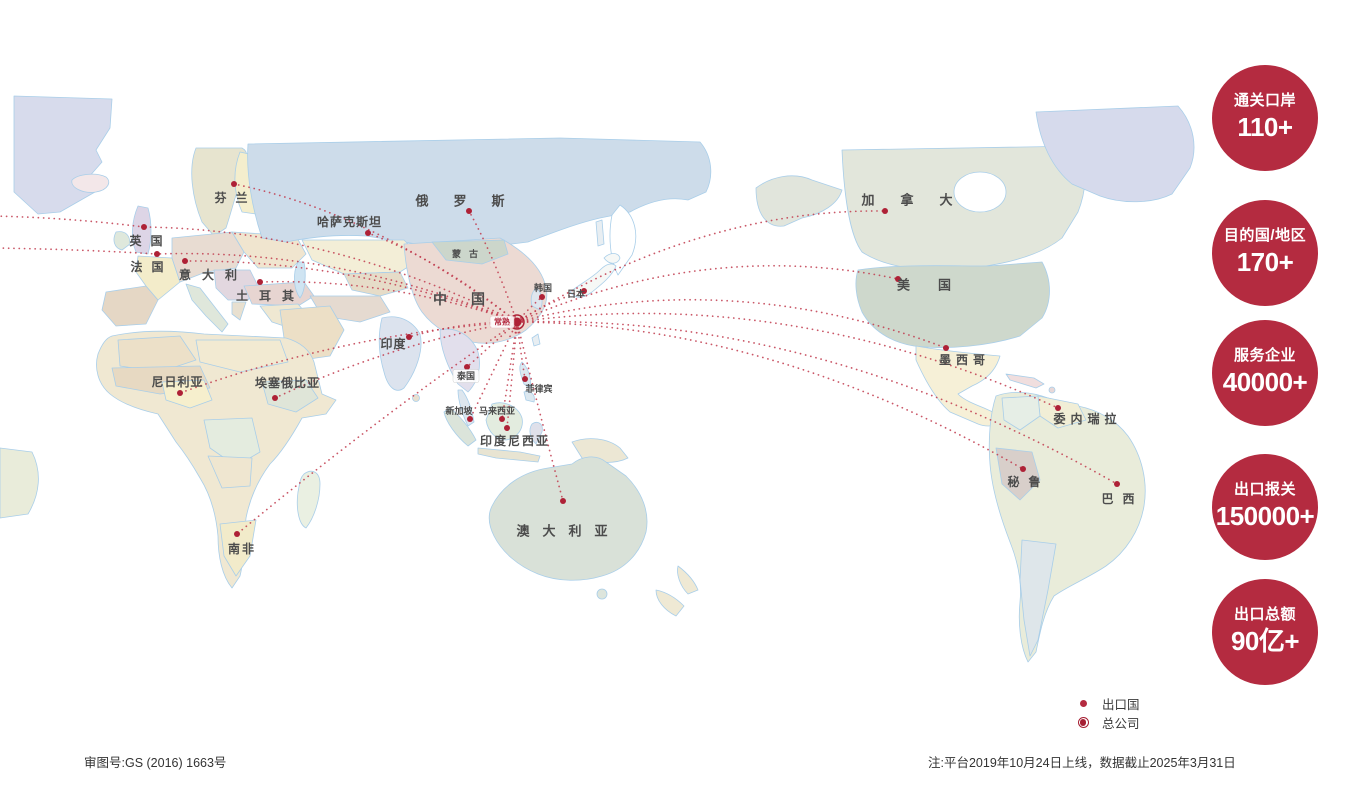 This screenshot has height=788, width=1353. Describe the element at coordinates (308, 499) in the screenshot. I see `landmass-madagascar` at that location.